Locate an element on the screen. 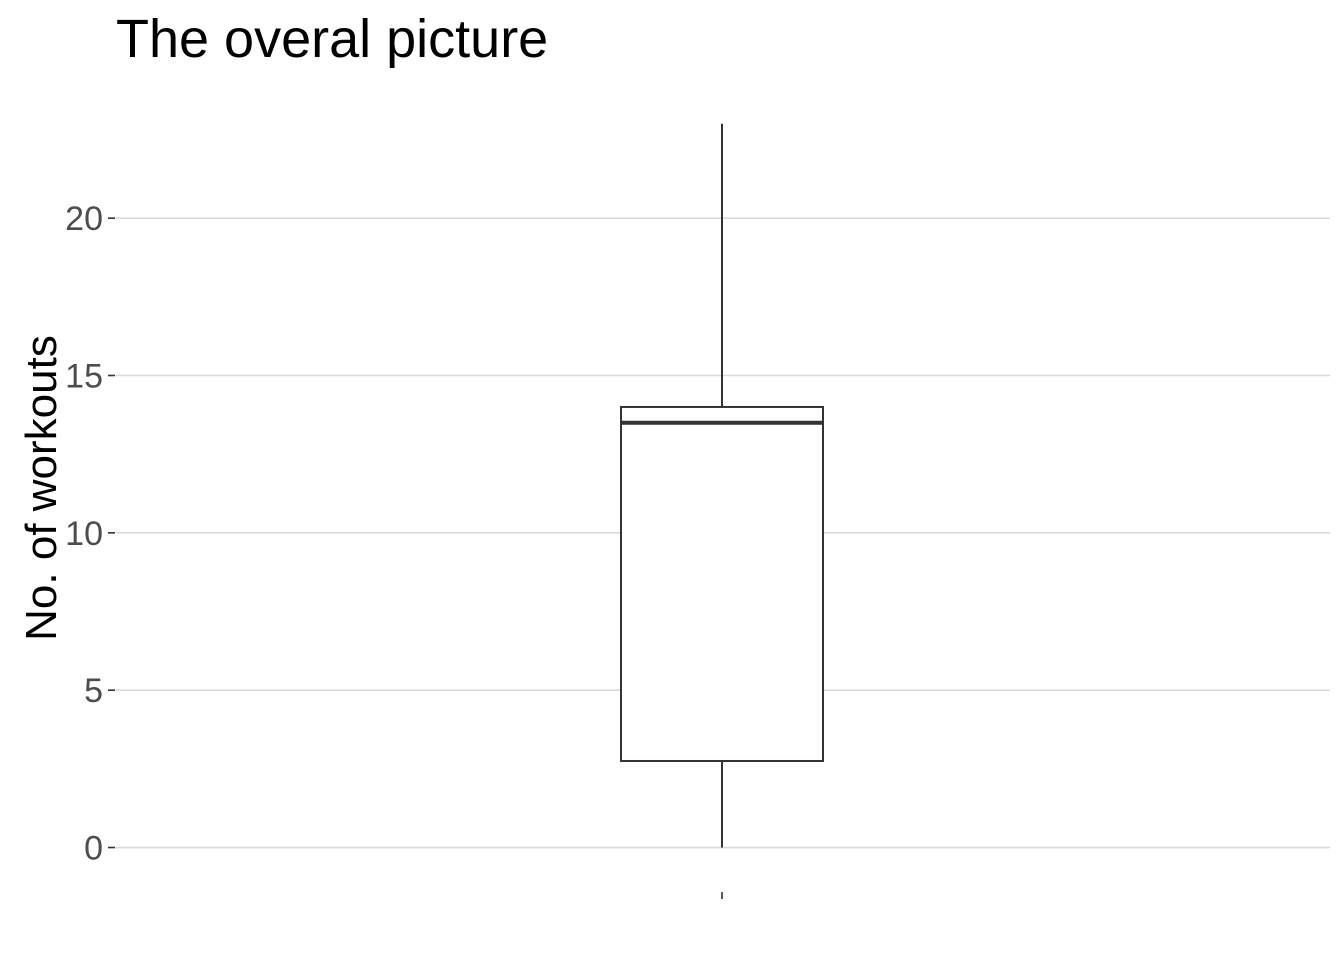 The height and width of the screenshot is (960, 1344). y-tick-label-3: 15 is located at coordinates (84, 377).